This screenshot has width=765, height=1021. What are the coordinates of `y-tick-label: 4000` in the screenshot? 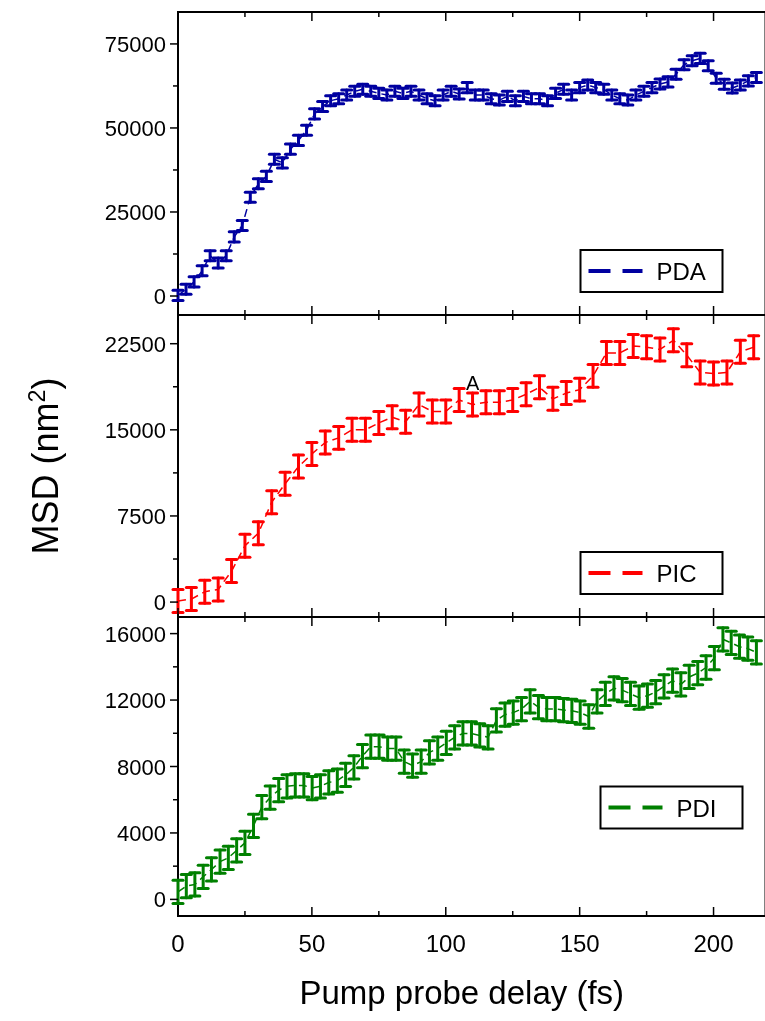 It's located at (141, 833).